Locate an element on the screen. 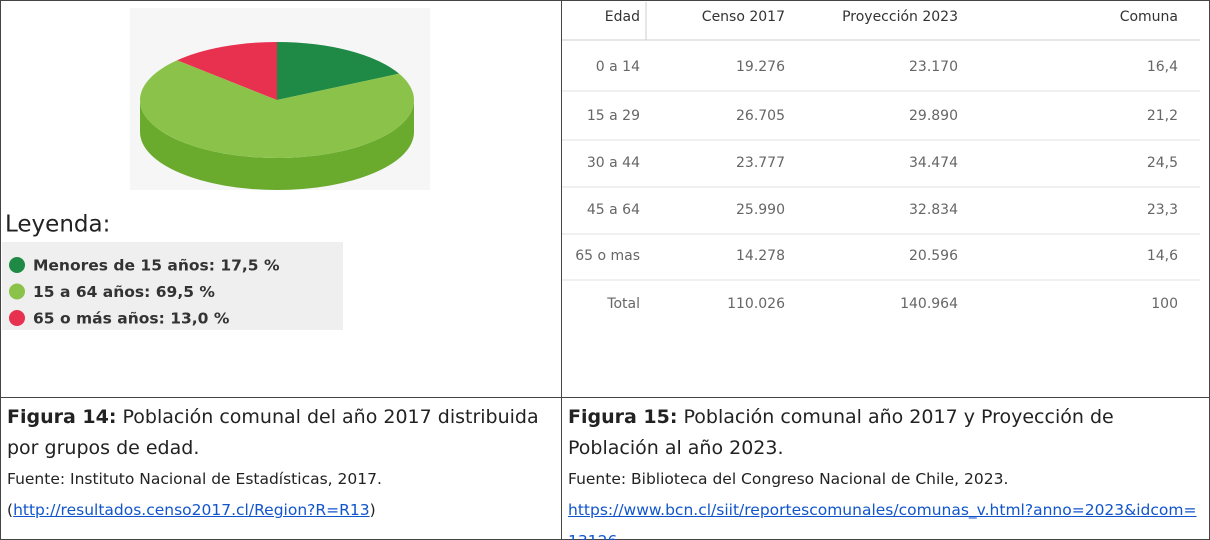  table-cell: 16,4 is located at coordinates (1162, 67).